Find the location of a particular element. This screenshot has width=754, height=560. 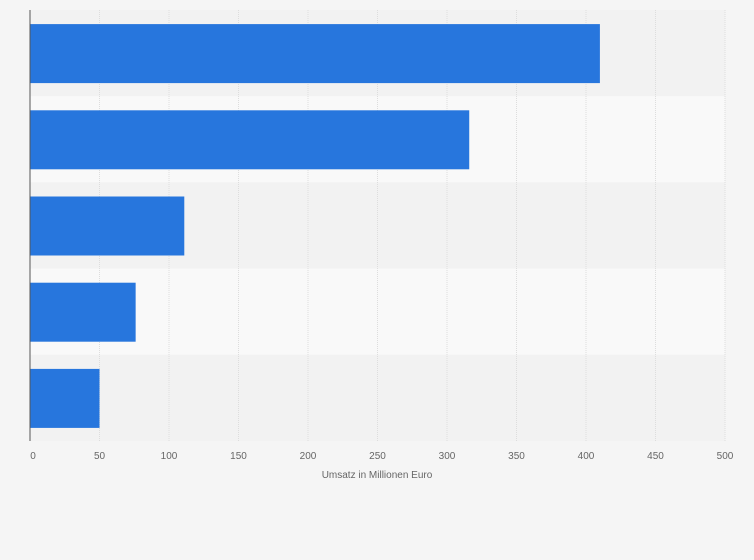

x-tick-label: 400 is located at coordinates (586, 456).